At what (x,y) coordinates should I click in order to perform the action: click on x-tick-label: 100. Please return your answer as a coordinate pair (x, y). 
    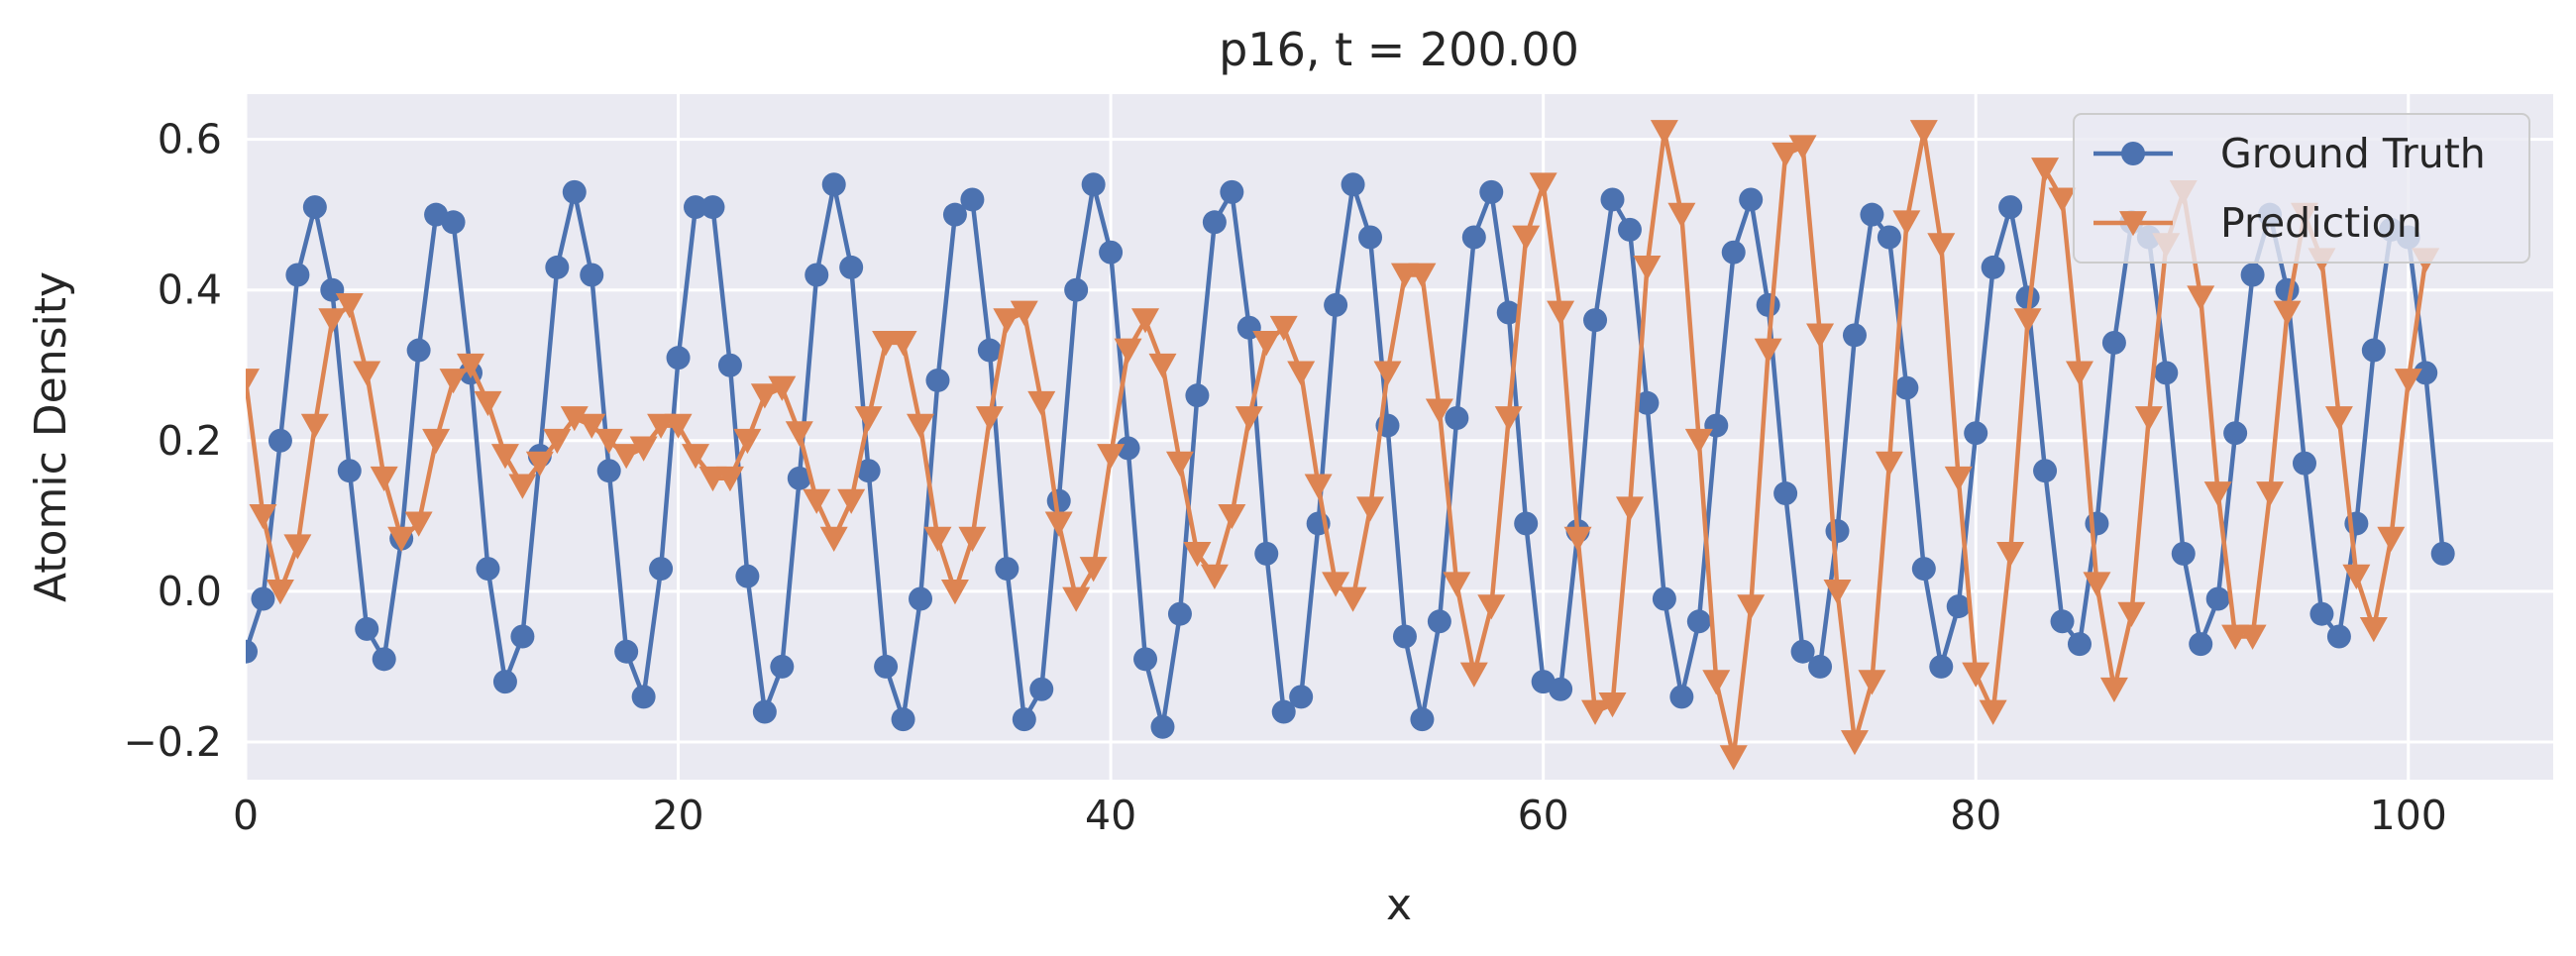
    Looking at the image, I should click on (2408, 815).